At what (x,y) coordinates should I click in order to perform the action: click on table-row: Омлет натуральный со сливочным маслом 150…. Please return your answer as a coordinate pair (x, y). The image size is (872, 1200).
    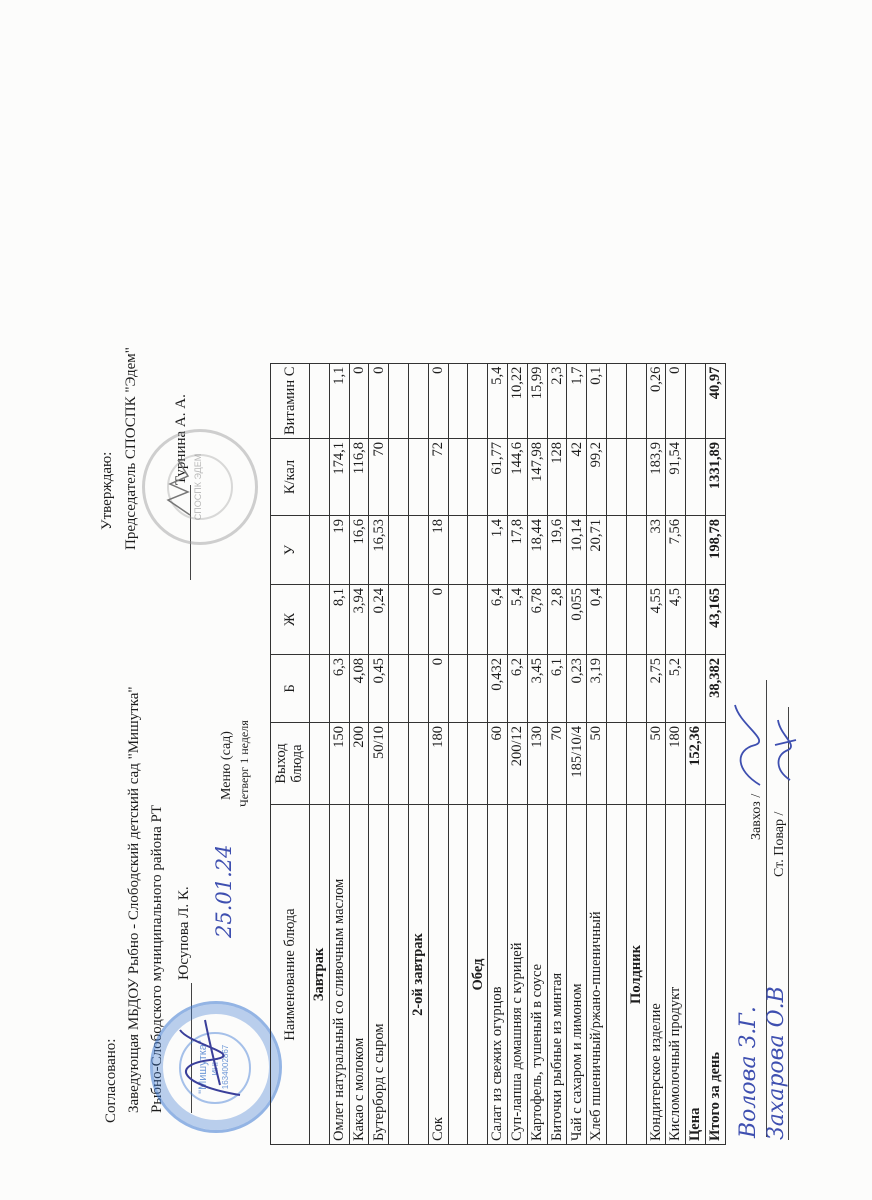
    Looking at the image, I should click on (339, 754).